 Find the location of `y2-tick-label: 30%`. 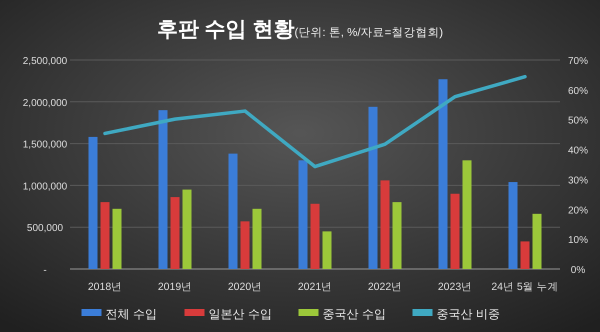

y2-tick-label: 30% is located at coordinates (578, 180).